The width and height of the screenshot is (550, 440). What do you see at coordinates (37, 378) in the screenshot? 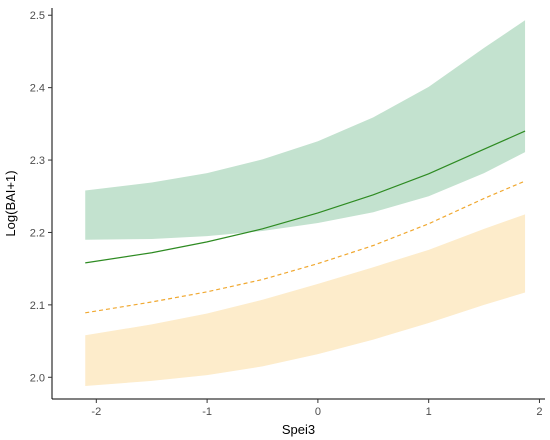
I see `y-tick-label: 2.0` at bounding box center [37, 378].